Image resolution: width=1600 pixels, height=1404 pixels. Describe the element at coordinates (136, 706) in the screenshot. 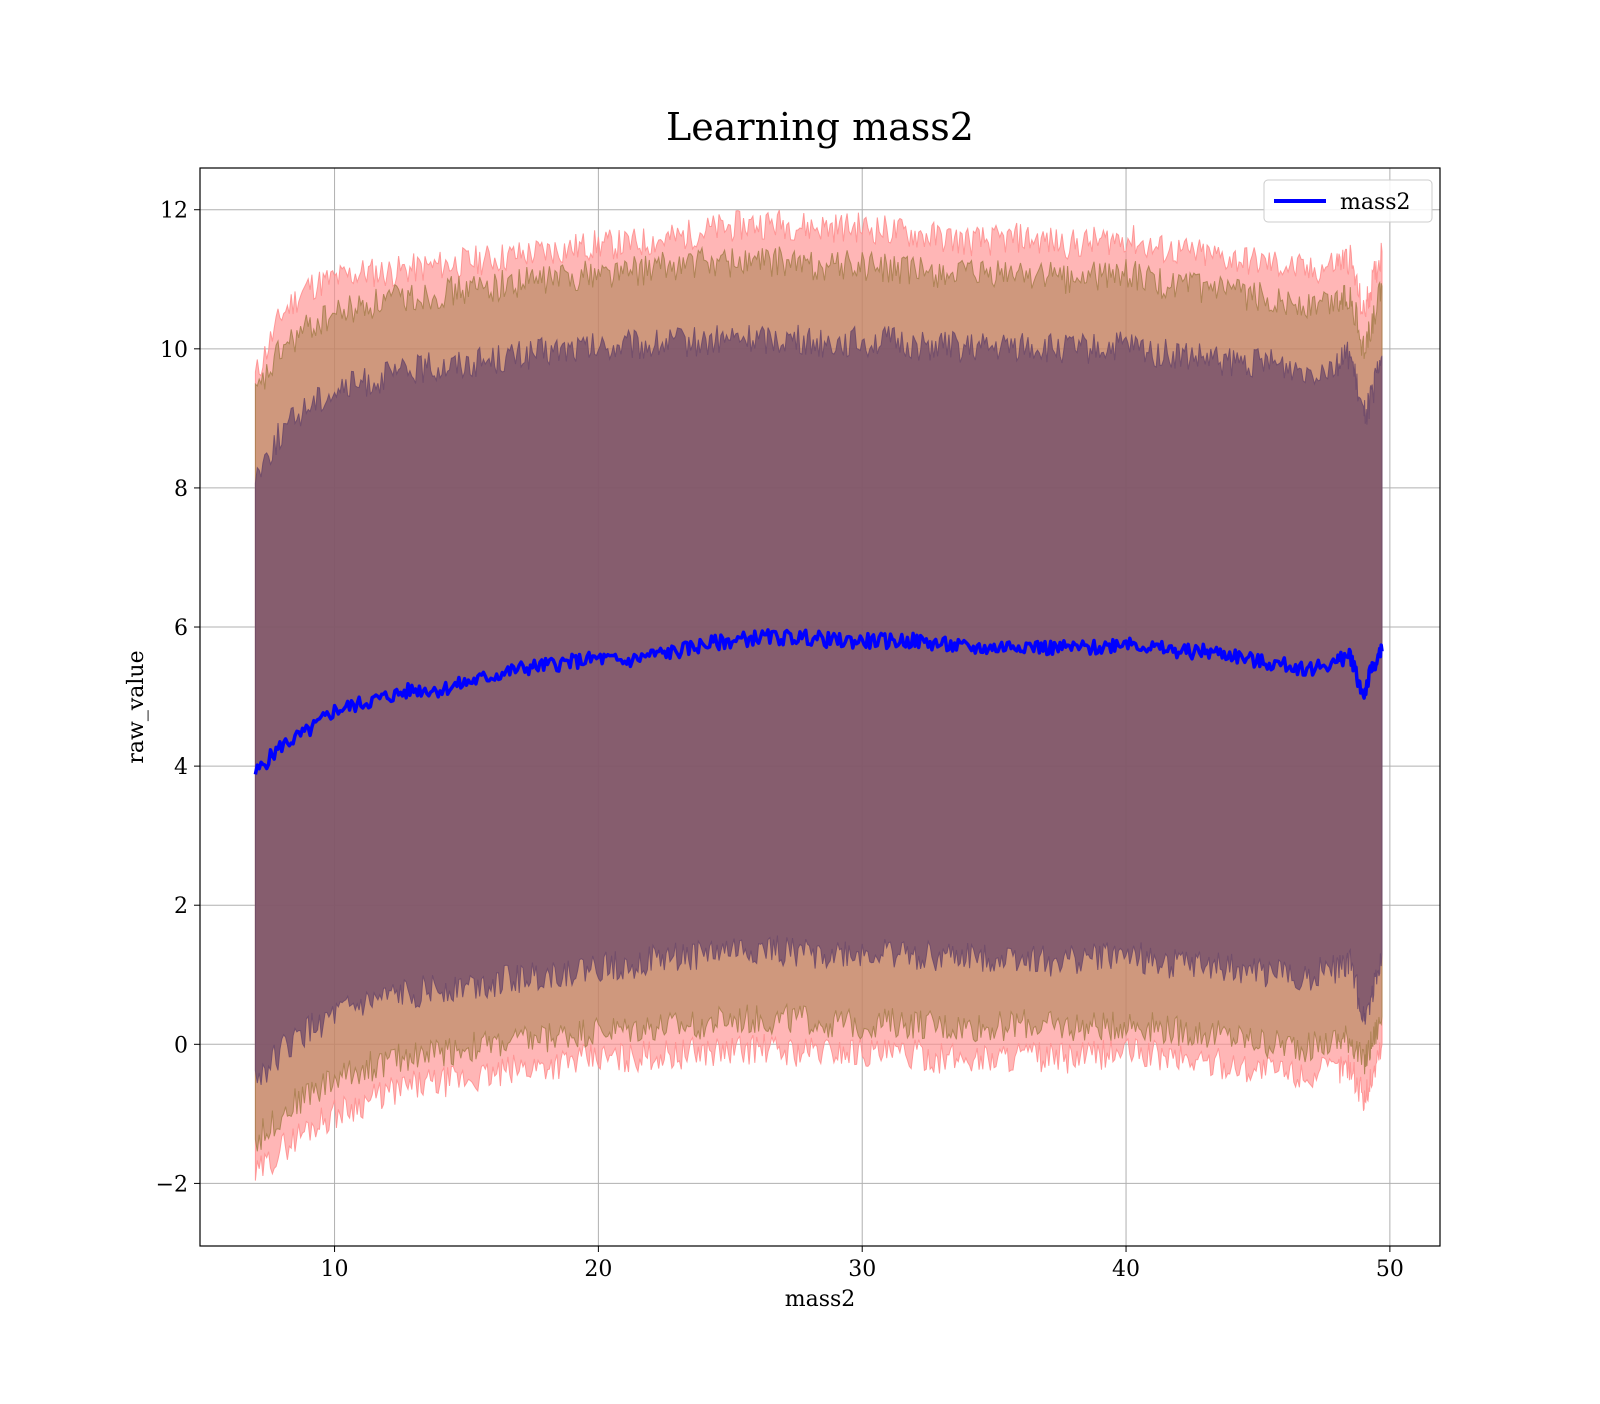

I see `y-axis-title: raw_value` at that location.